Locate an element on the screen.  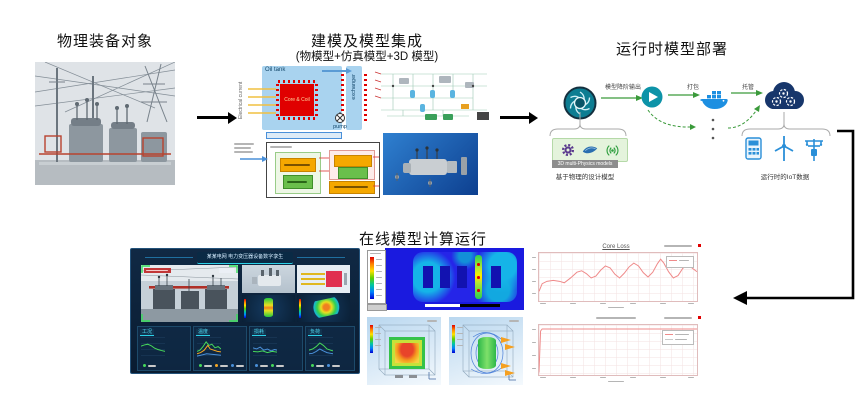
dashboard-photo-panel is located at coordinates (189, 293).